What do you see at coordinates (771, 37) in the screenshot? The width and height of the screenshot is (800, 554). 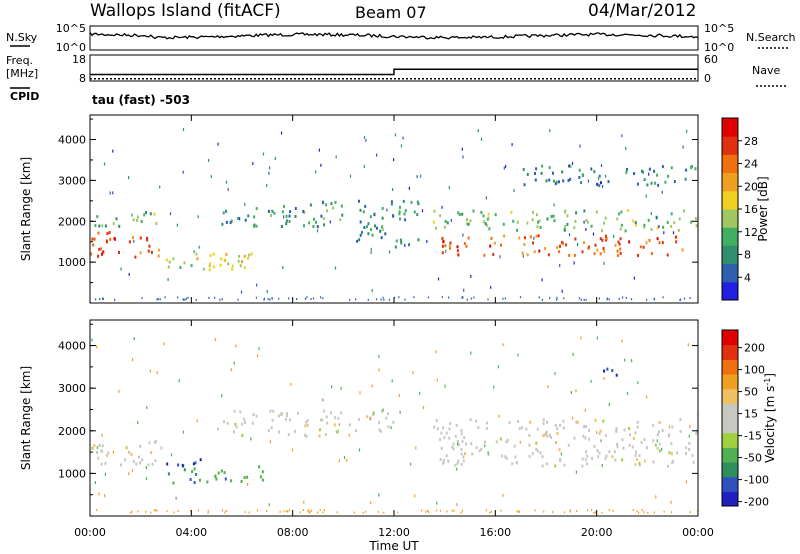 I see `nsearch-label: N.Search` at bounding box center [771, 37].